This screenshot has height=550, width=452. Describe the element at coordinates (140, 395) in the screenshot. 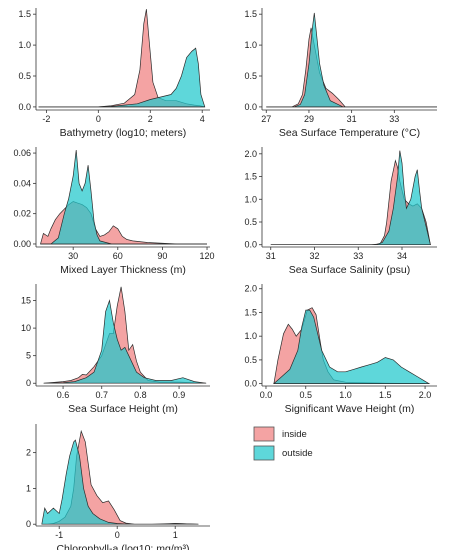

I see `x-tick-label: 0.8` at that location.